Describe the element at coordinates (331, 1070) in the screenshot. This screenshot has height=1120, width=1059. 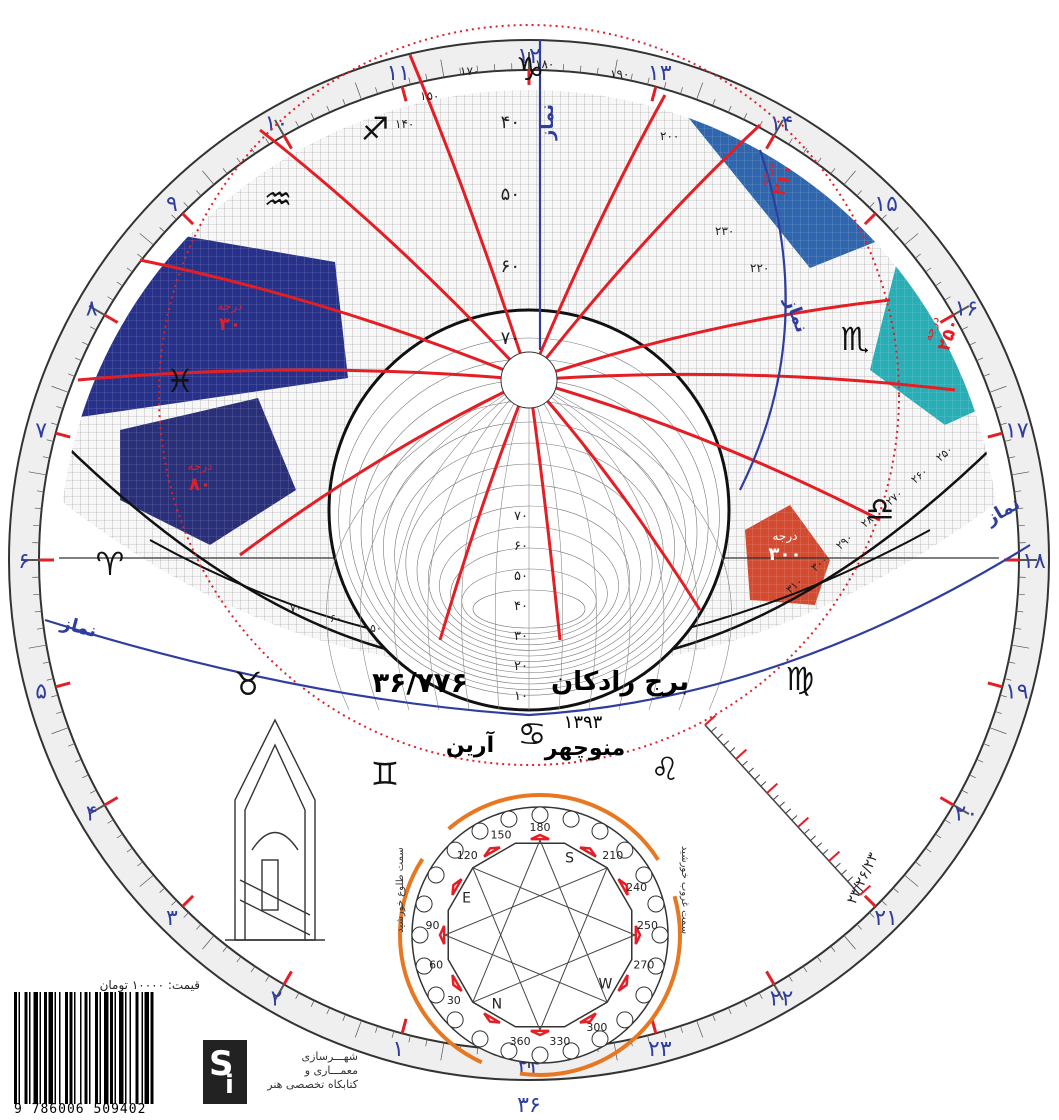
I see `publisher-line-2: معمـــاری و` at that location.